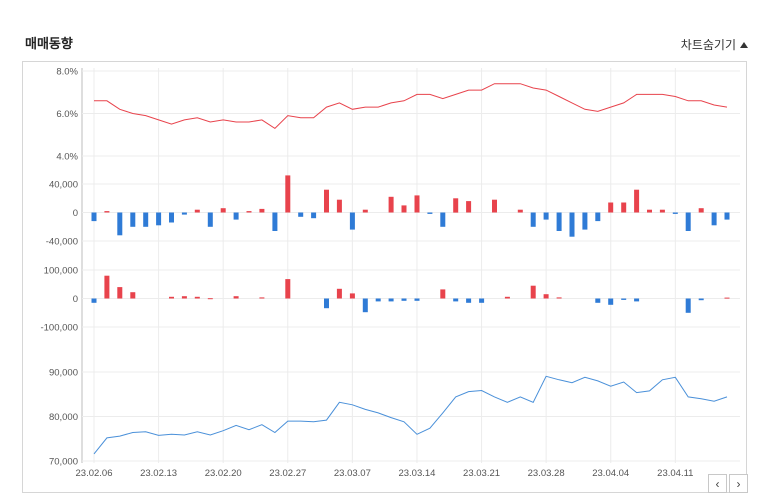  Describe the element at coordinates (416, 473) in the screenshot. I see `x-tick-label: 23.03.14` at that location.